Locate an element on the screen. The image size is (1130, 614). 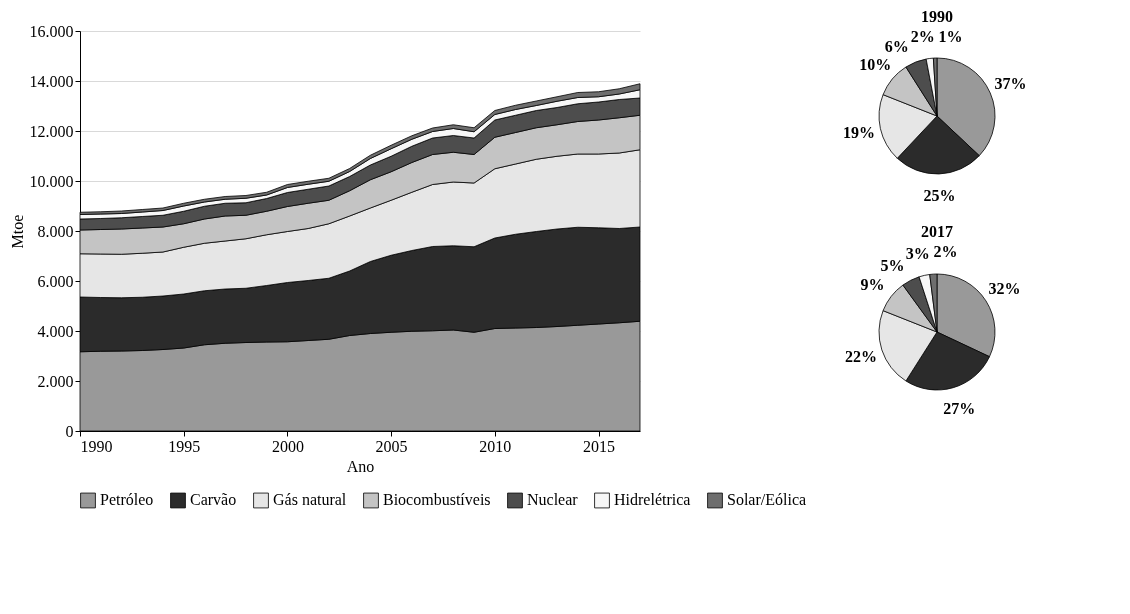
y-tick-label: 0 is located at coordinates (69, 431).